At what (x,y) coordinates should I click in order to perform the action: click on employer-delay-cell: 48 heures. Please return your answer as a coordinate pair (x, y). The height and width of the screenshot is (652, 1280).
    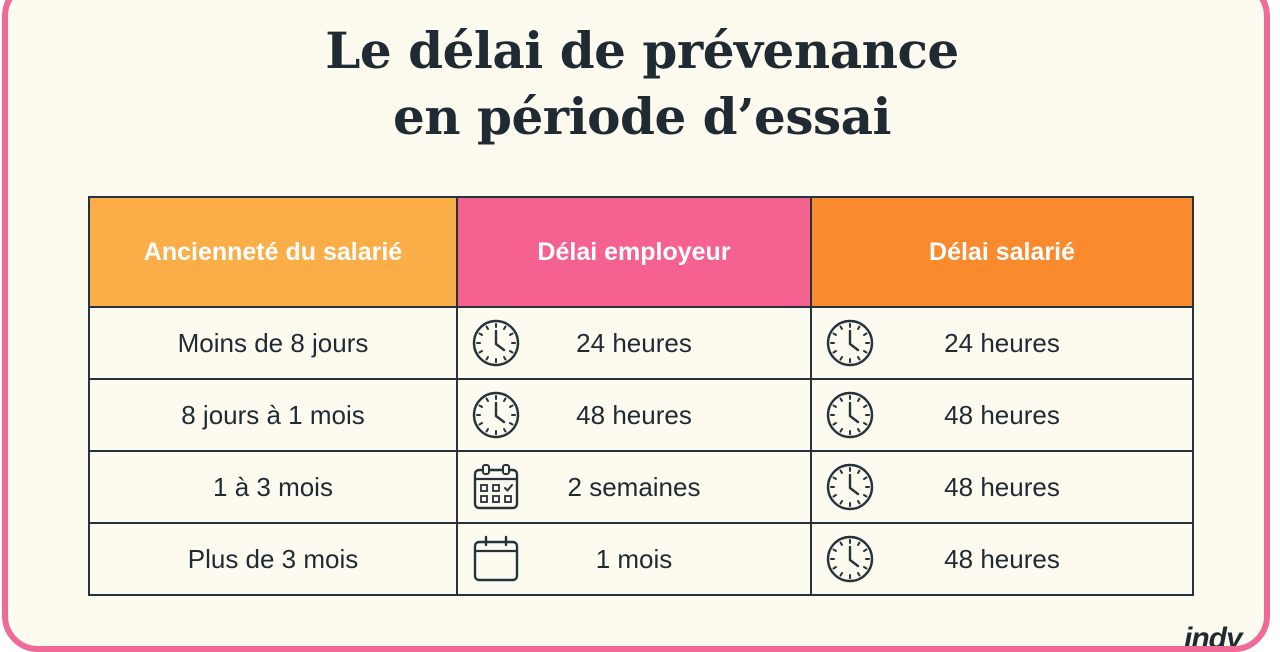
    Looking at the image, I should click on (634, 415).